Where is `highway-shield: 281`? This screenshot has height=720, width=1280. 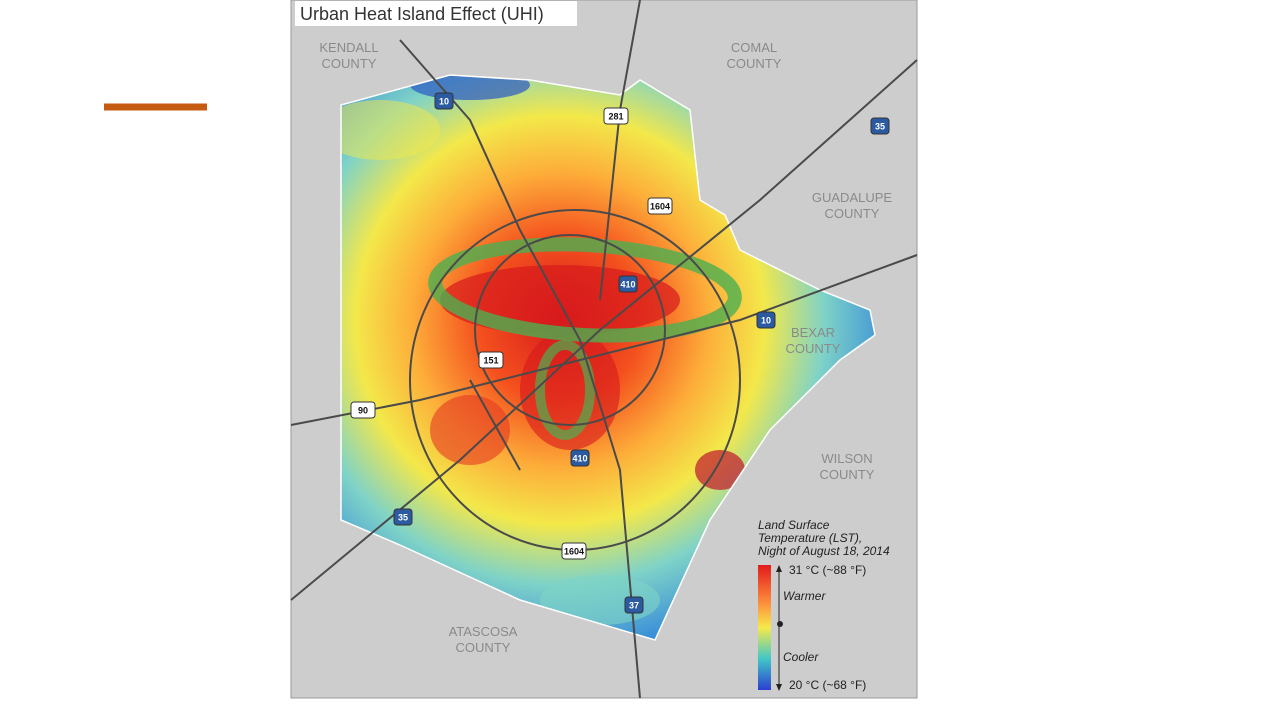
highway-shield: 281 is located at coordinates (616, 116).